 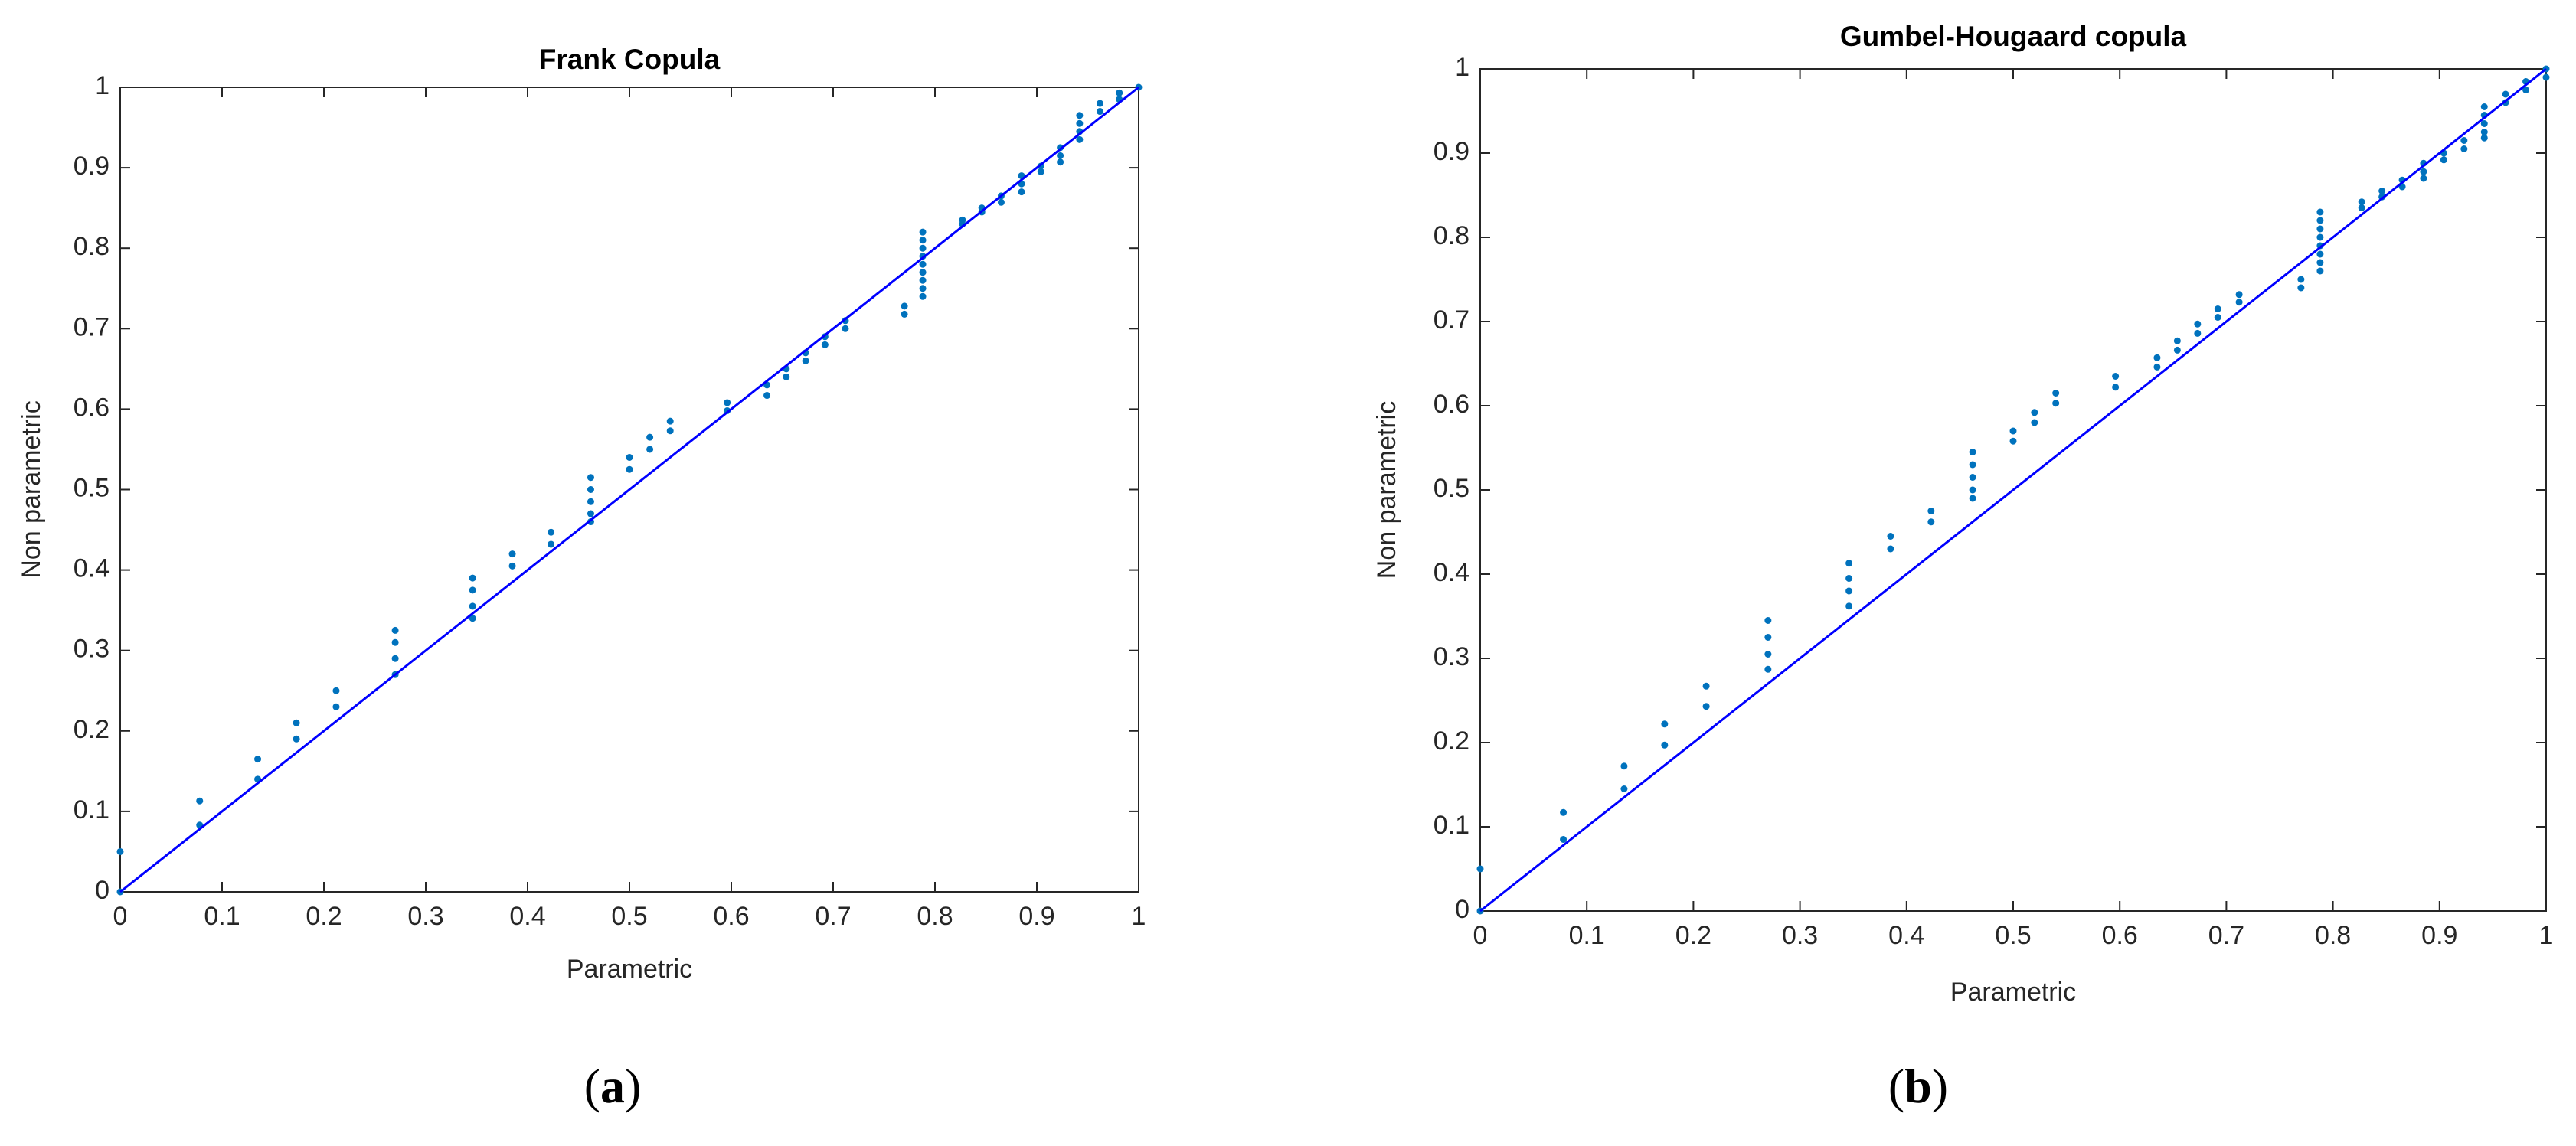 What do you see at coordinates (92, 408) in the screenshot?
I see `y-tick-label: 0.6` at bounding box center [92, 408].